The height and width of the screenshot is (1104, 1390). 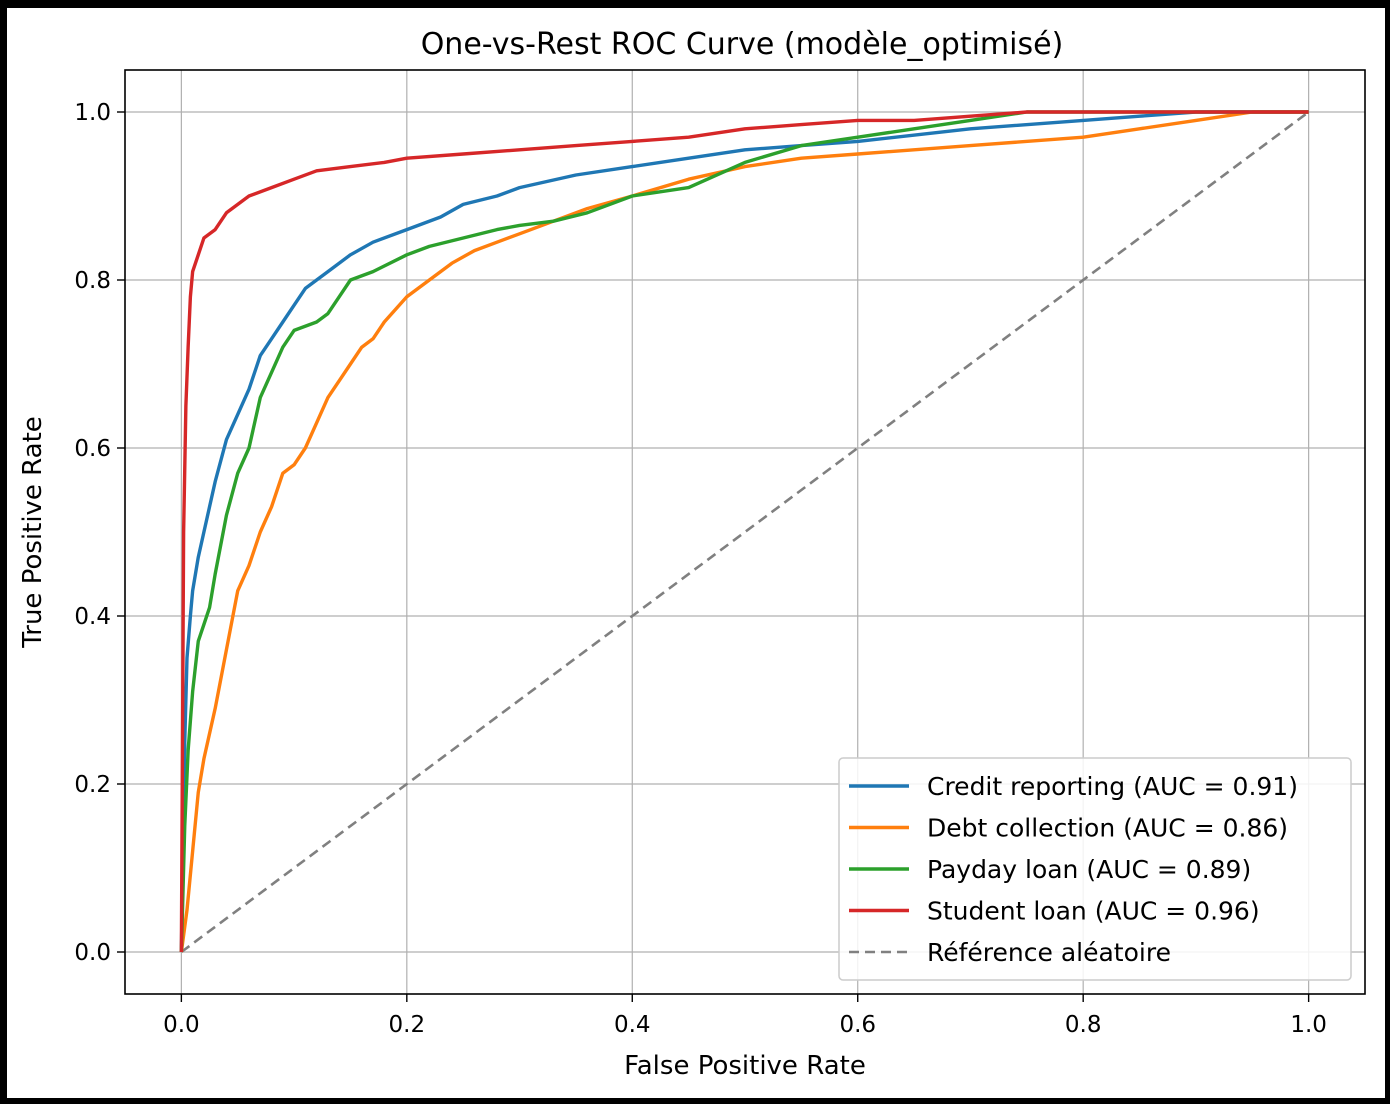 I want to click on y-ticks: 0.0 0.2 0.4 0.6 0.8 1.0, so click(x=99, y=533).